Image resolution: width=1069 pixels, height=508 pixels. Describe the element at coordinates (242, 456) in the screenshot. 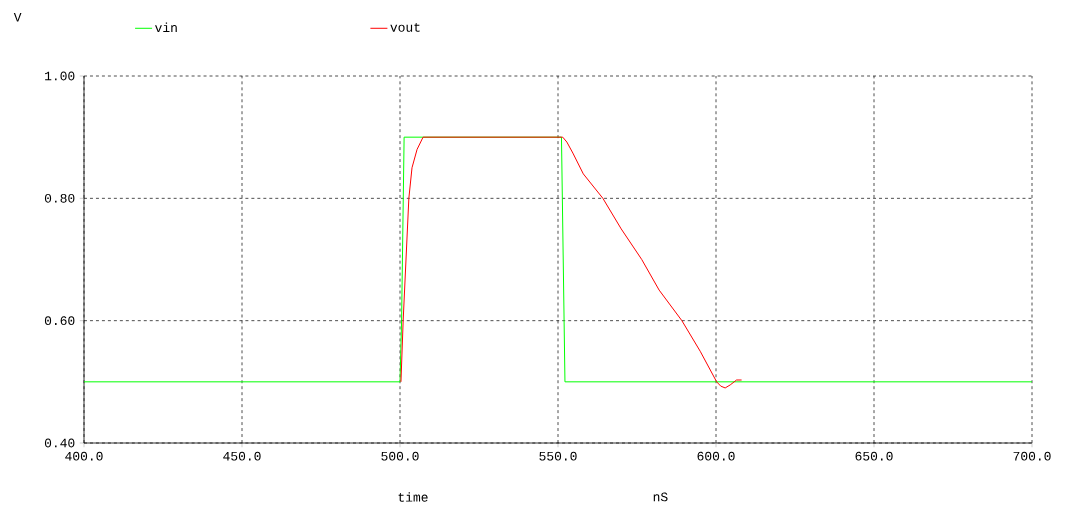

I see `x-tick-label: 450.0` at that location.